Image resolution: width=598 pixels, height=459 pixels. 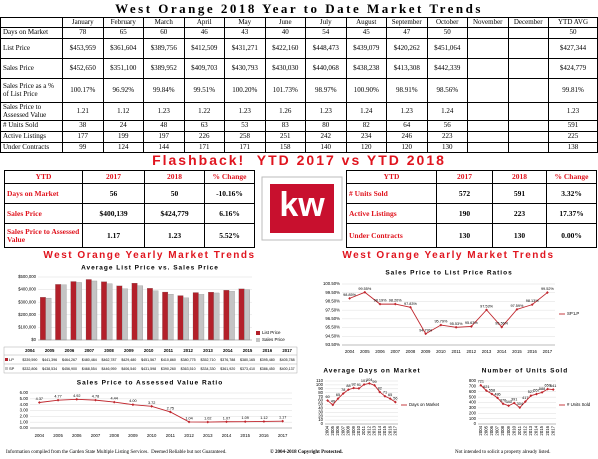 What do you see at coordinates (363, 430) in the screenshot?
I see `x-tick-label: 2011` at bounding box center [363, 430].